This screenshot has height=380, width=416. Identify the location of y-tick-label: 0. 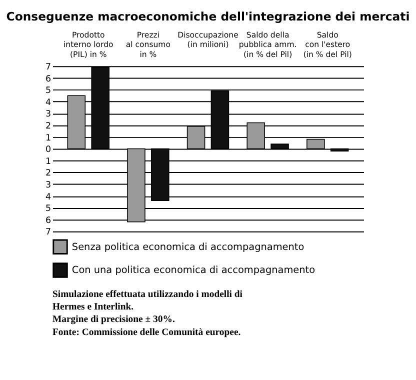
(48, 150).